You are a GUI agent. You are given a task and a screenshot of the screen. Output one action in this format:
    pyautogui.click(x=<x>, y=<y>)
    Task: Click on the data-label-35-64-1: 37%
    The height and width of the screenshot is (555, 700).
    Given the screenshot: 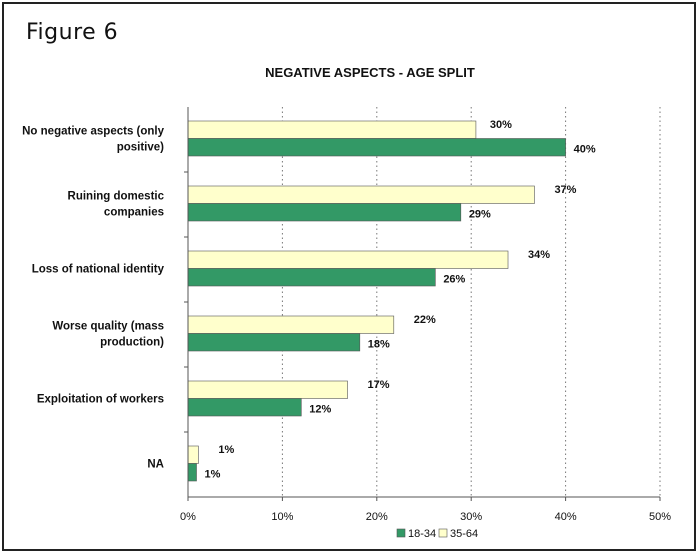 What is the action you would take?
    pyautogui.click(x=565, y=190)
    